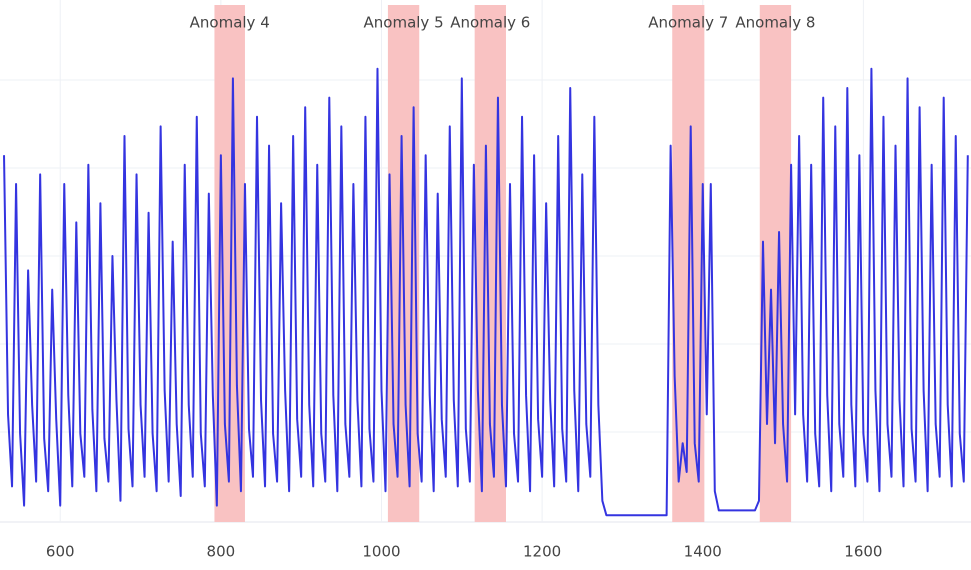 Image resolution: width=971 pixels, height=570 pixels. What do you see at coordinates (381, 552) in the screenshot?
I see `x-tick-label: 1000` at bounding box center [381, 552].